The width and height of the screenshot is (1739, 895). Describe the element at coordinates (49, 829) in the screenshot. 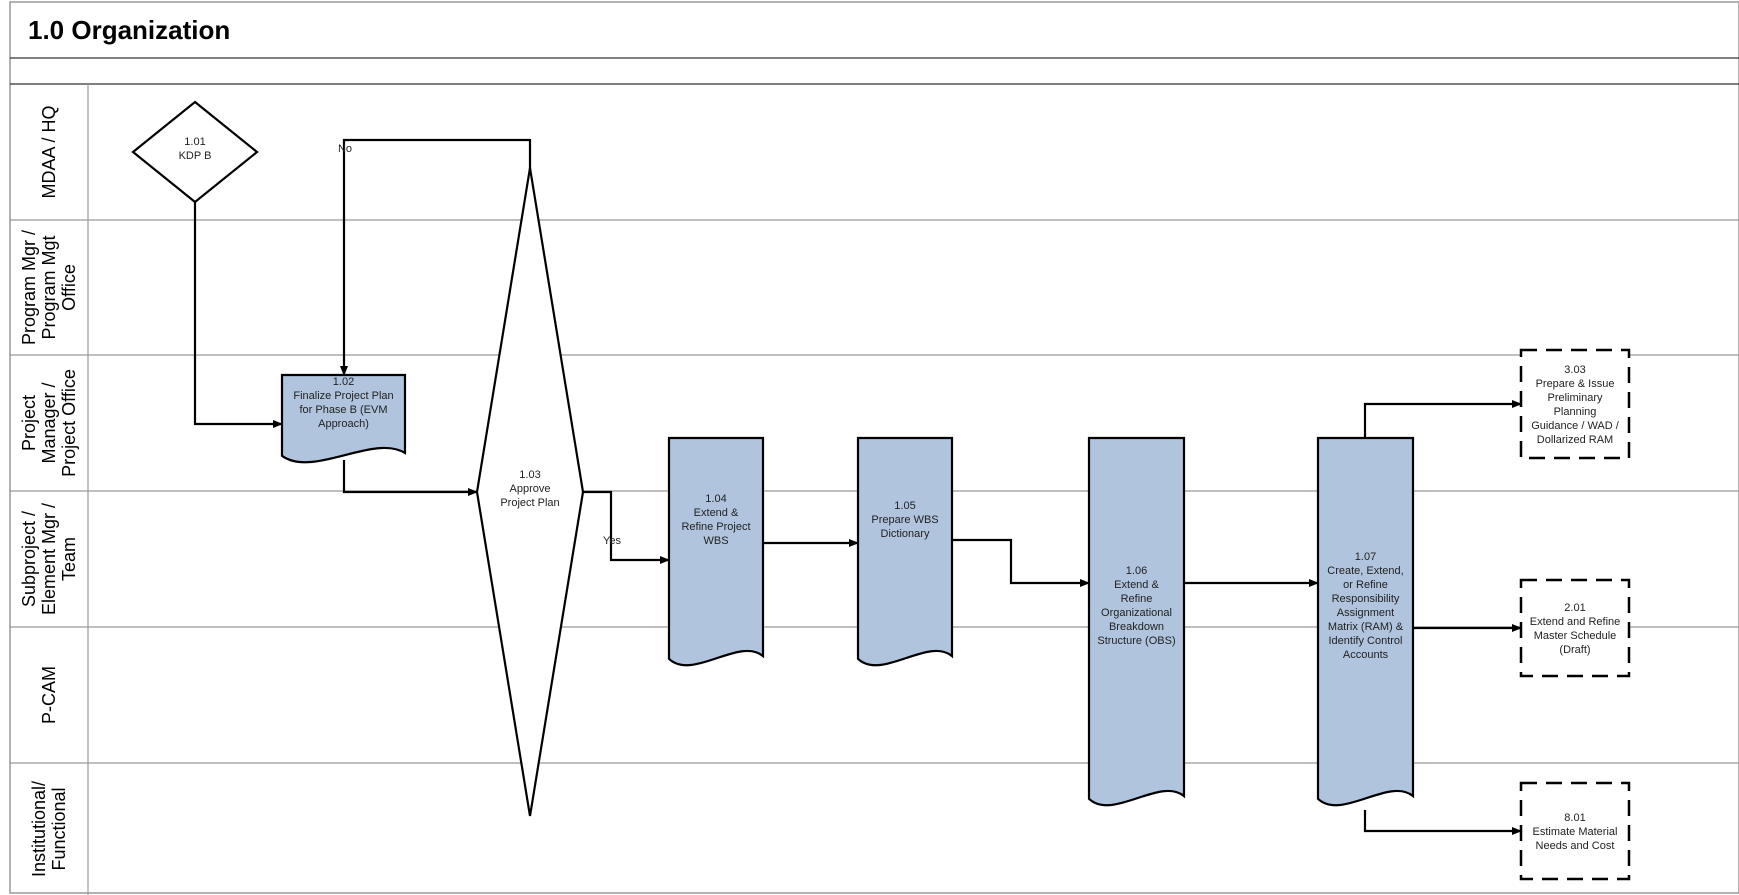

I see `lane-label-inst: Institutional/Functional` at that location.